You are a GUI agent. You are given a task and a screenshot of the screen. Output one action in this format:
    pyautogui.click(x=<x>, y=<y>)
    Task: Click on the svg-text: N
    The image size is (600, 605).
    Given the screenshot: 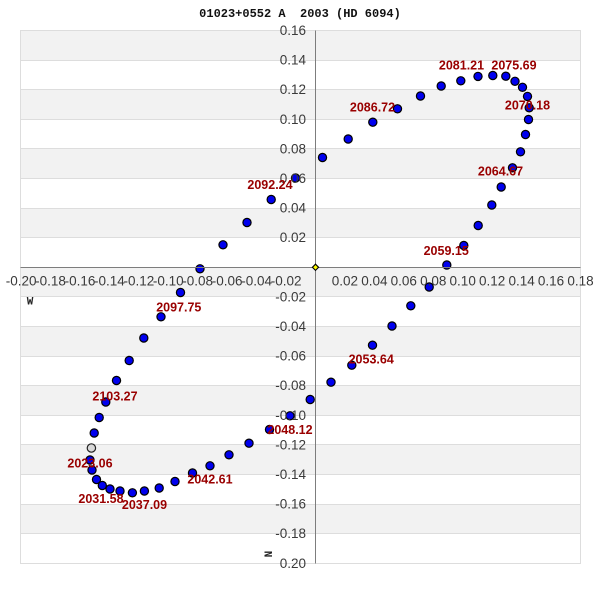 What is the action you would take?
    pyautogui.click(x=270, y=554)
    